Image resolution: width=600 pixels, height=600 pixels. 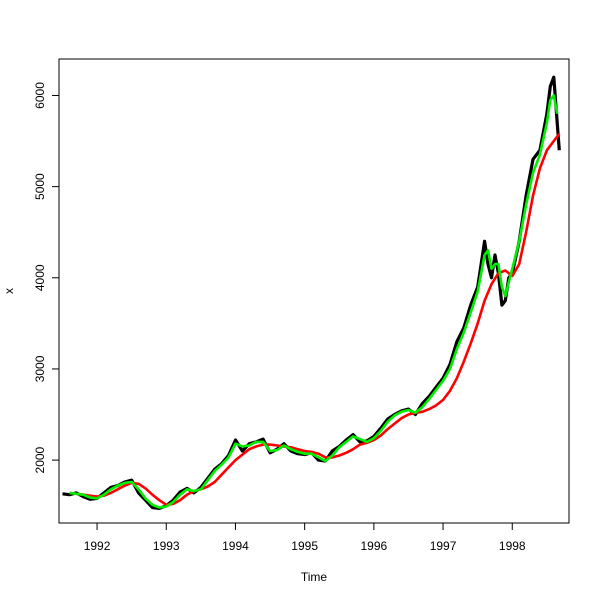 What do you see at coordinates (97, 546) in the screenshot?
I see `x-tick-label: 1992` at bounding box center [97, 546].